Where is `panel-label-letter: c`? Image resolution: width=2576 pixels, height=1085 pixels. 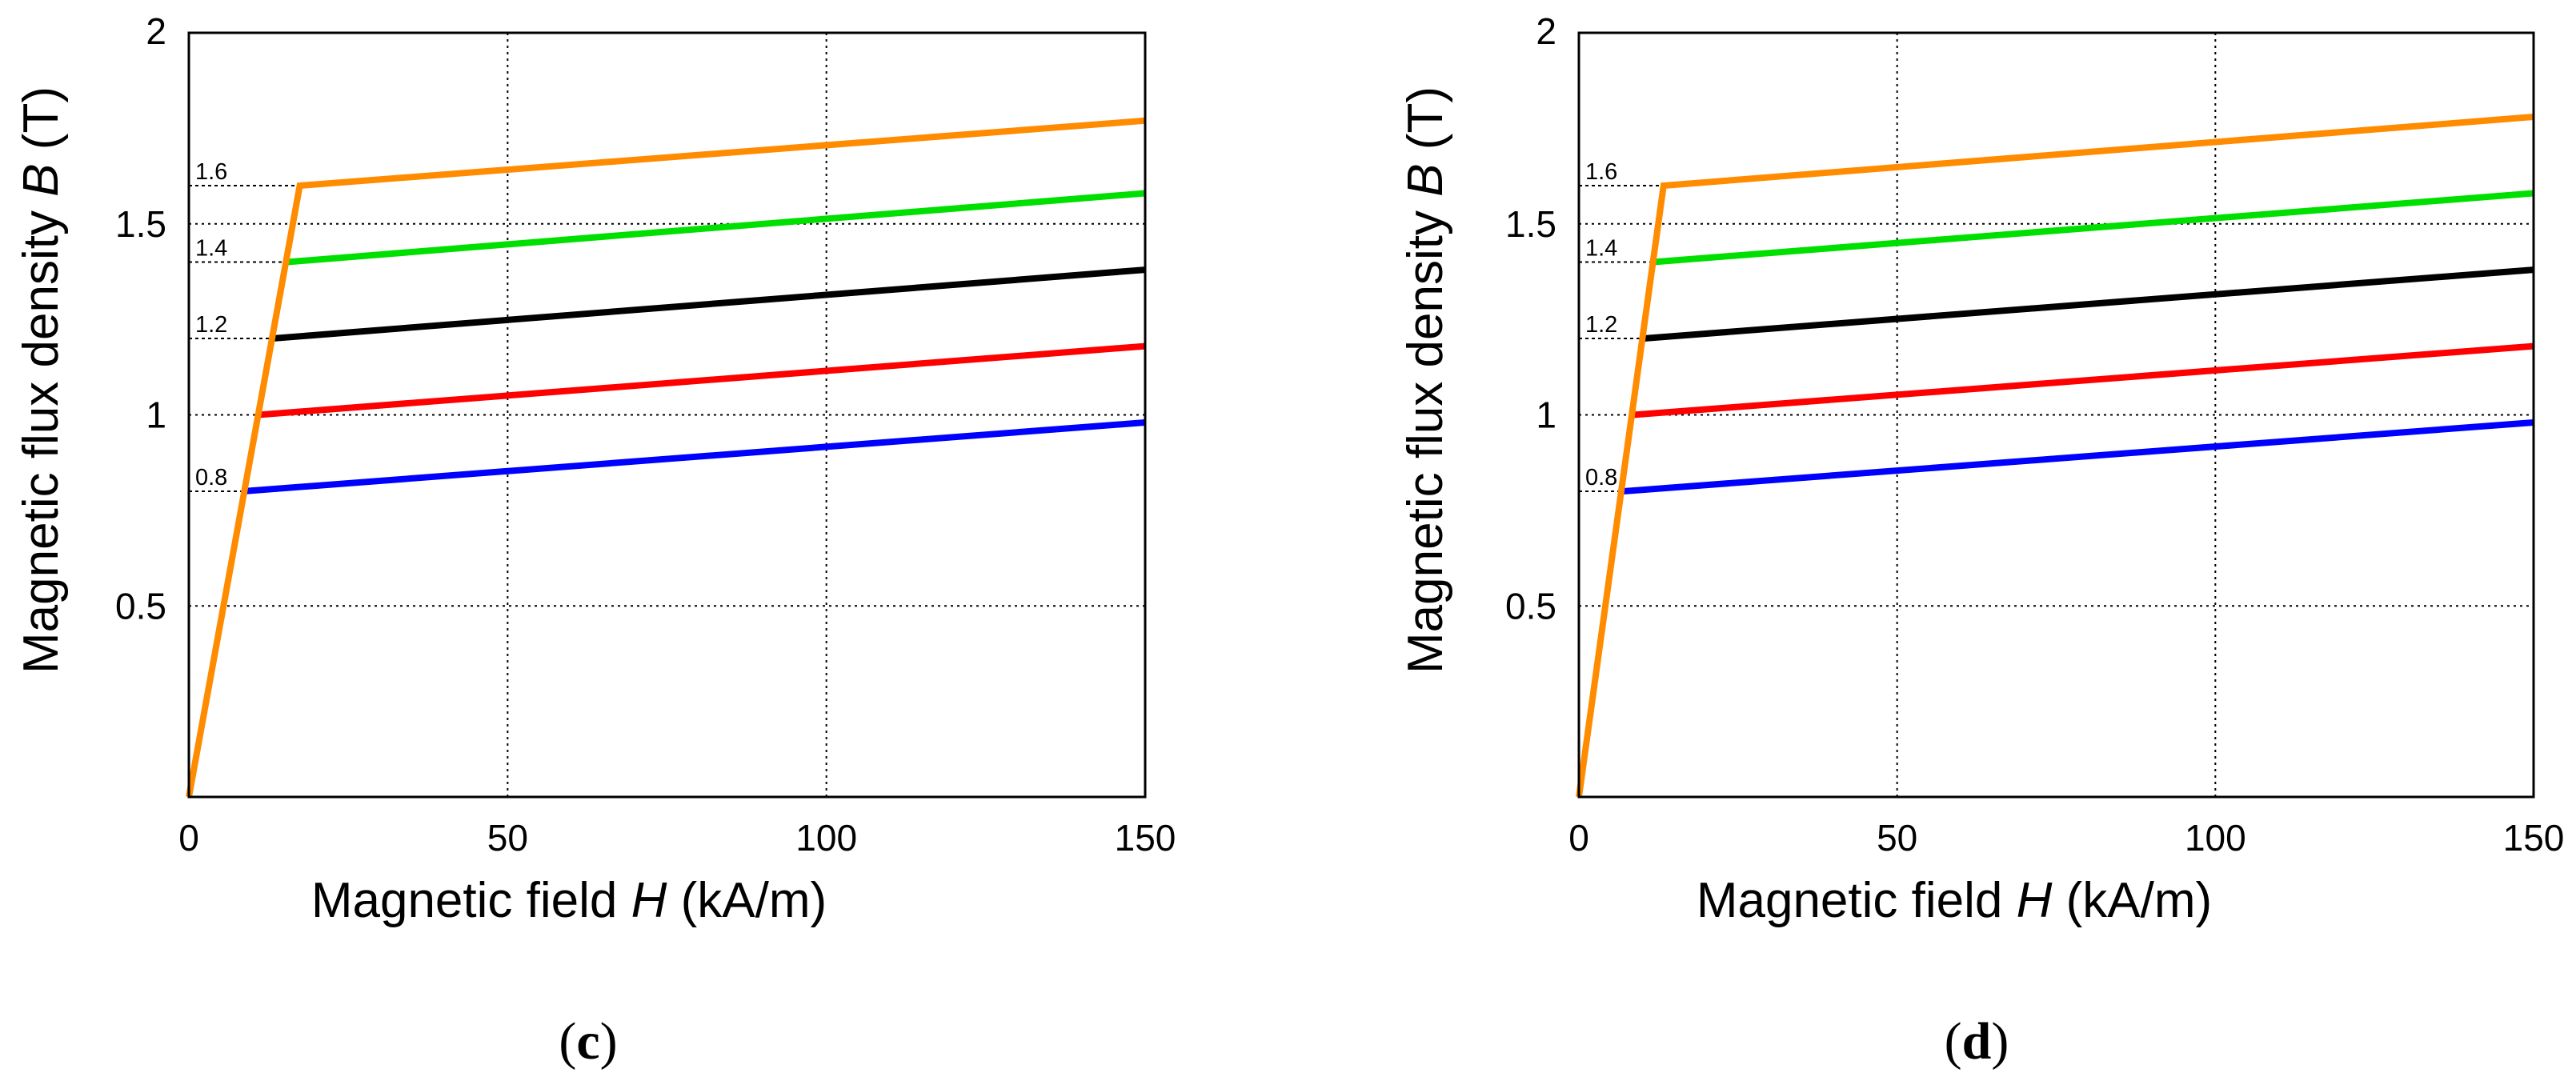
panel-label-letter: c is located at coordinates (587, 1041).